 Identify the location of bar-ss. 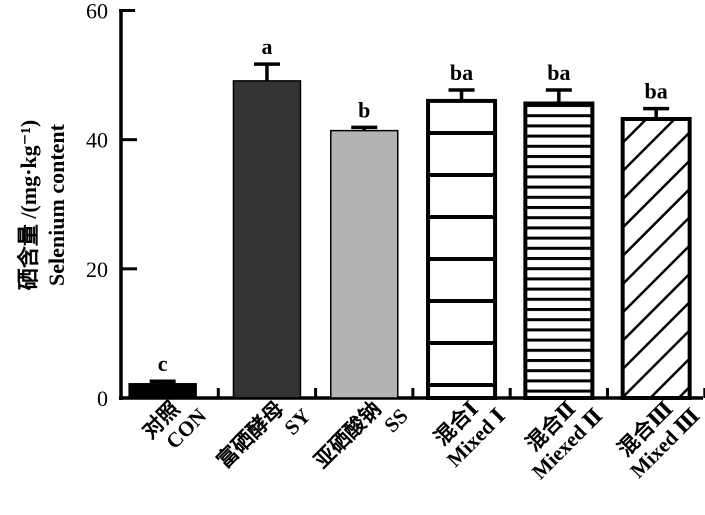
(364, 264).